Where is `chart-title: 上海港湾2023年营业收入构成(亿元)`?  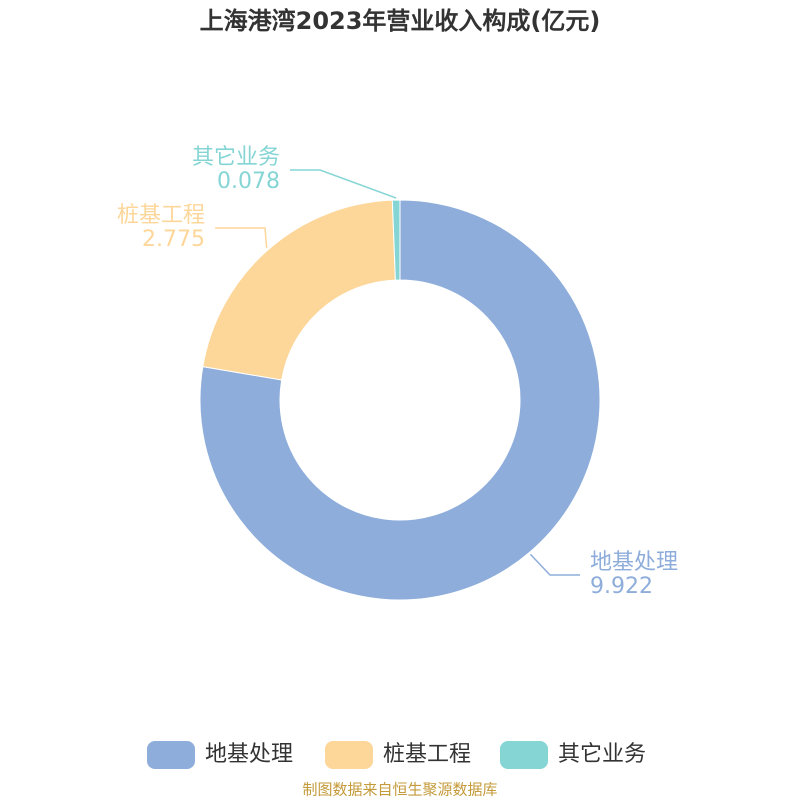
chart-title: 上海港湾2023年营业收入构成(亿元) is located at coordinates (400, 21).